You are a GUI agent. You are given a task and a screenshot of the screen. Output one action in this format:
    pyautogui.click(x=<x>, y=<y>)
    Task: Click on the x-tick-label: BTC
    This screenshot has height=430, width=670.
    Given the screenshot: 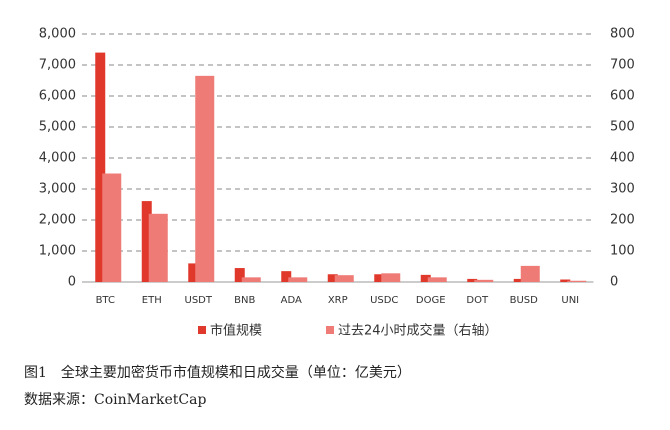 What is the action you would take?
    pyautogui.click(x=105, y=300)
    